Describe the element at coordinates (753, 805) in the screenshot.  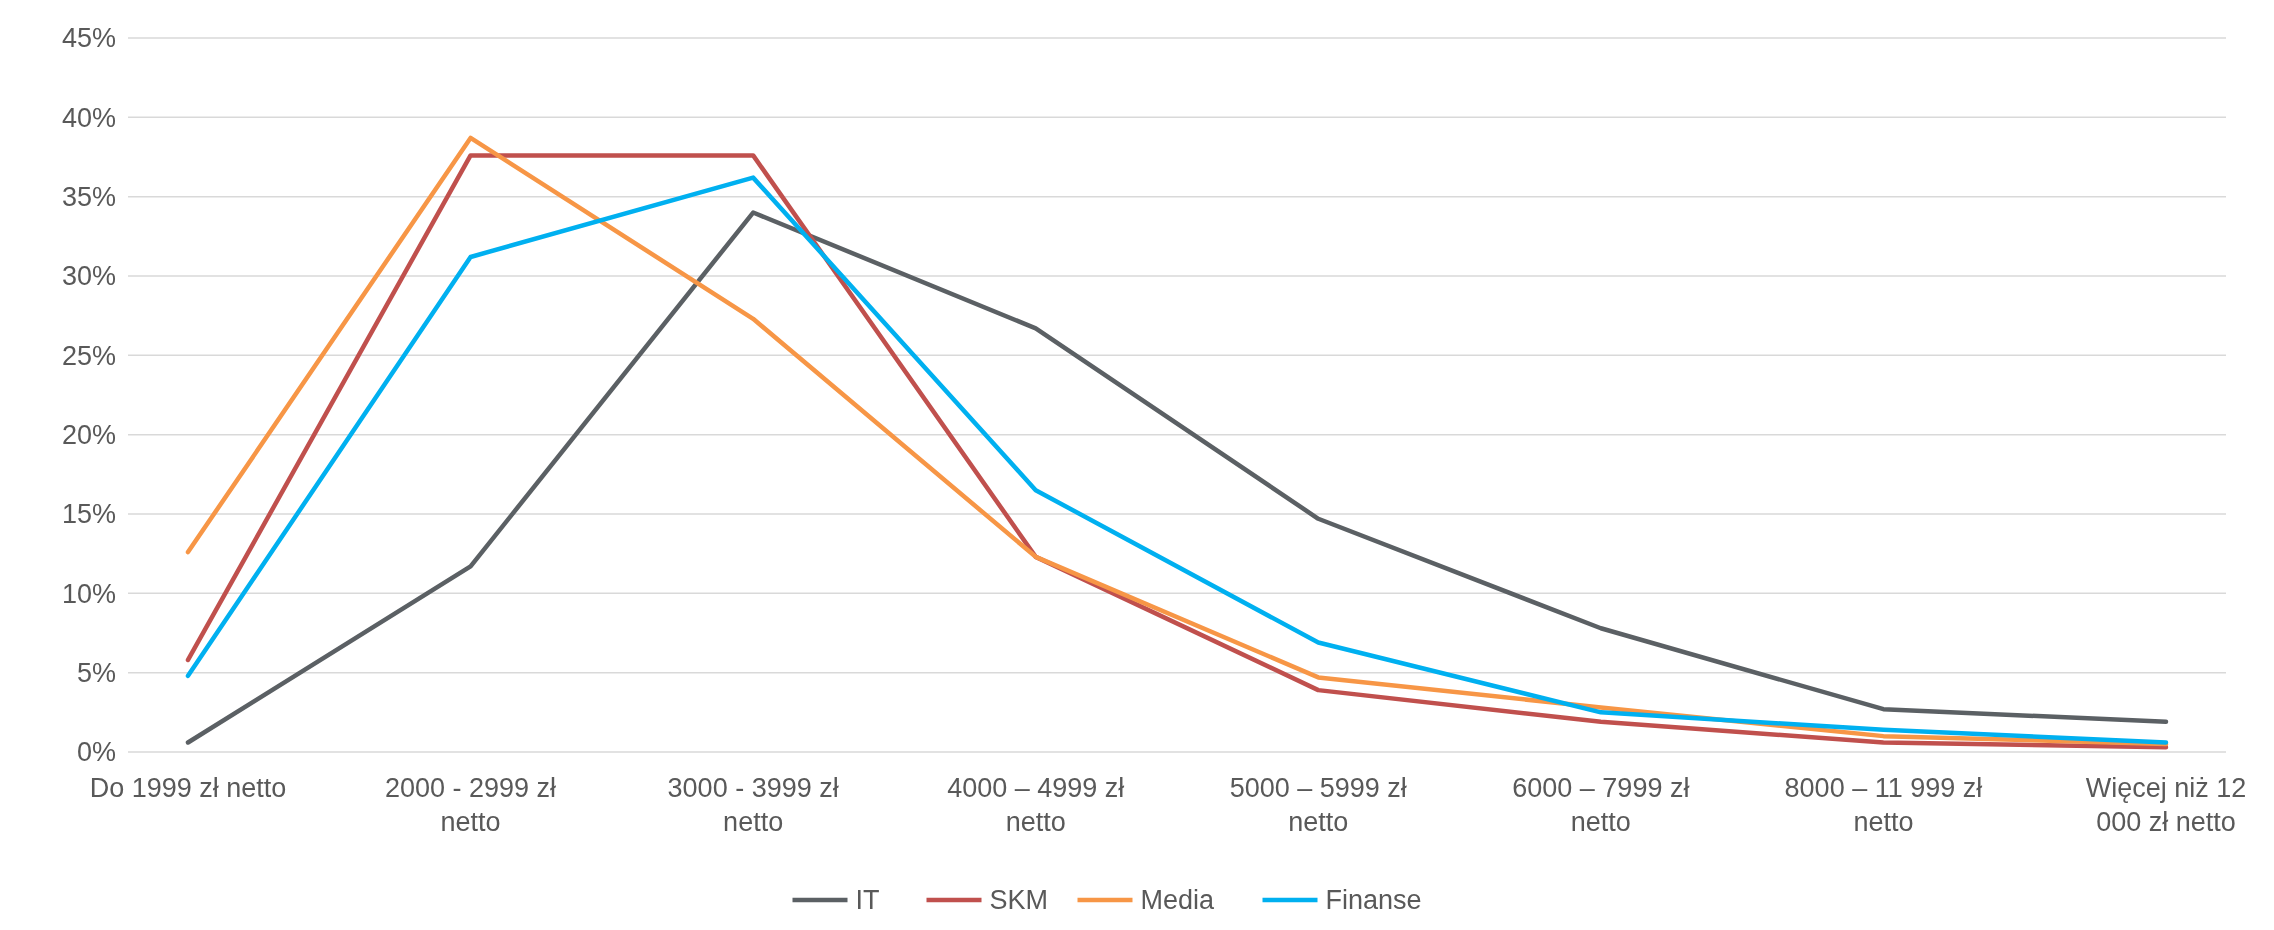
I see `x-tick-label: 3000 - 3999 zł netto` at that location.